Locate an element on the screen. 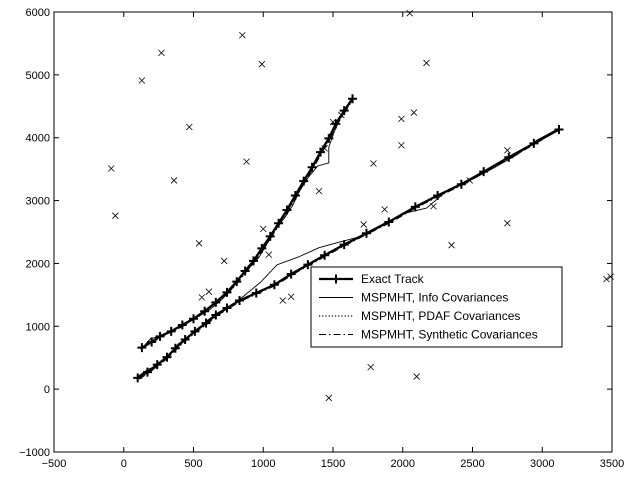 The image size is (635, 477). legend-label: Exact Track is located at coordinates (393, 279).